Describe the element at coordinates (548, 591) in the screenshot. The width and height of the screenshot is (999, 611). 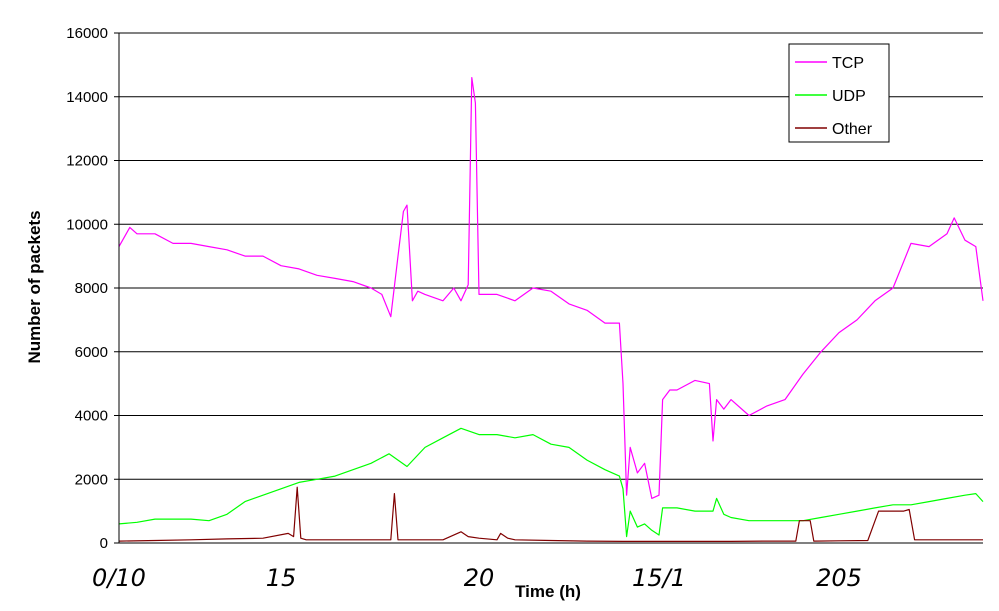
I see `x-axis-title: Time (h)` at that location.